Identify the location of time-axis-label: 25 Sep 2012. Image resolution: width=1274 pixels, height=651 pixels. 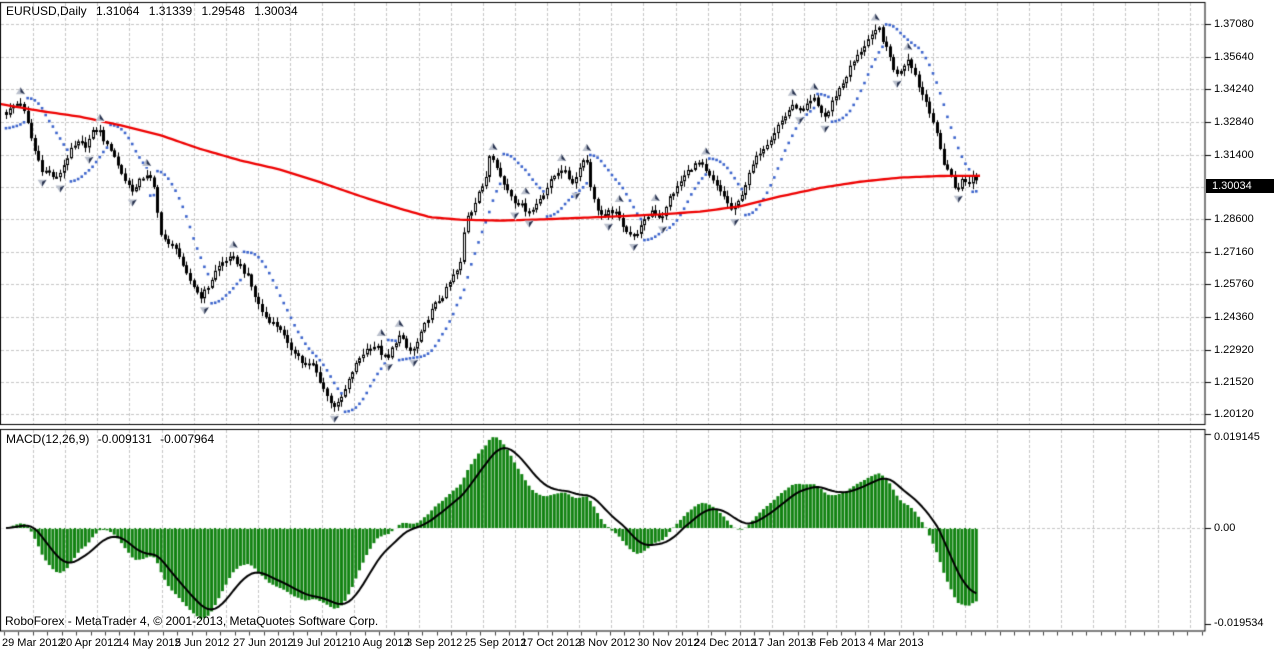
(495, 643).